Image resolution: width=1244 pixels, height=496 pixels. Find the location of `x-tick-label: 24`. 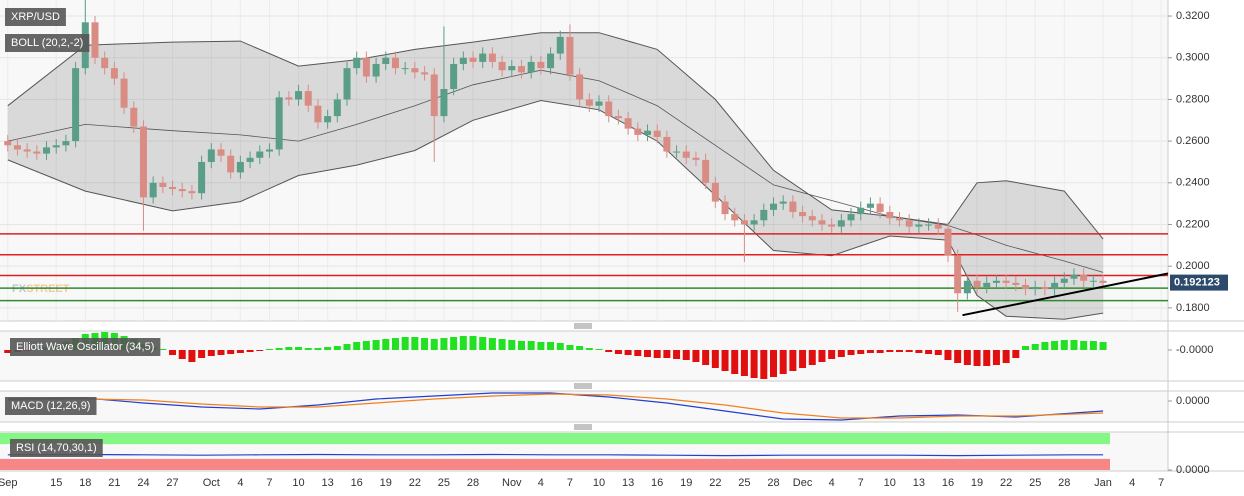

x-tick-label: 24 is located at coordinates (143, 483).